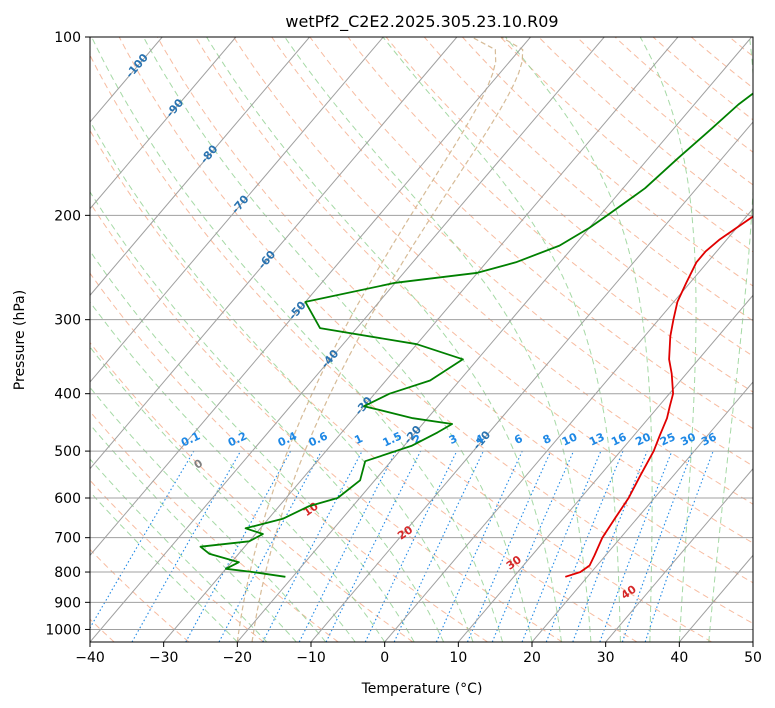 This screenshot has width=775, height=708. I want to click on y-axis-ticks: 100 200 300 400 500 600 700 800 900 1000, so click(67, 334).